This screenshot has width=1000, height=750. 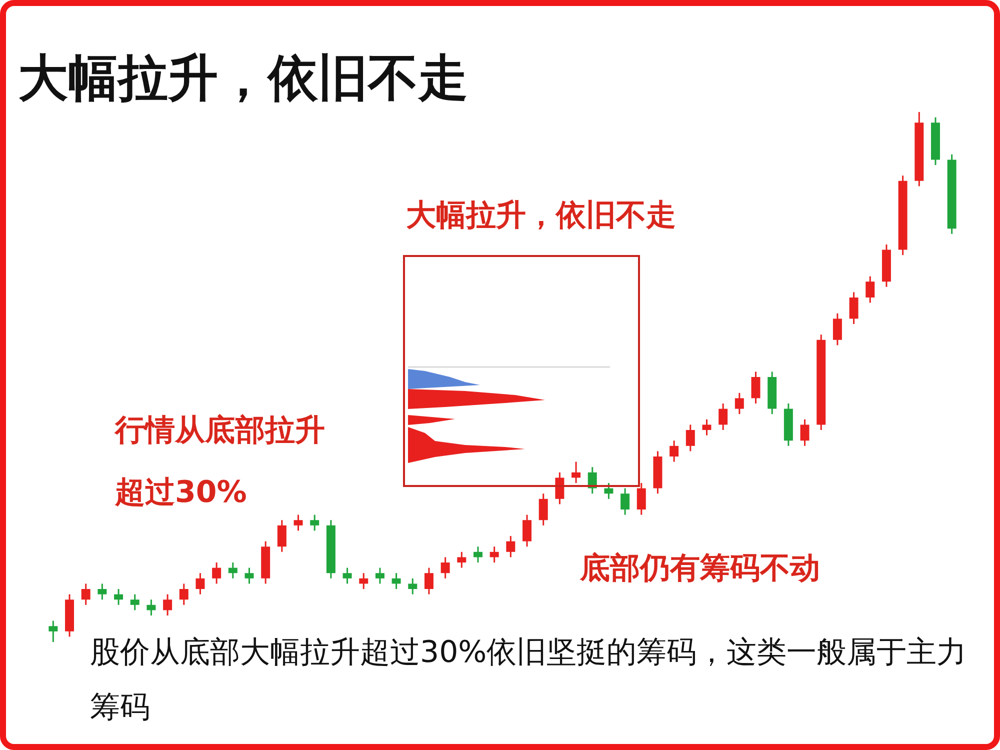 I want to click on annotation: 行情从底部拉升超过30%, so click(x=220, y=462).